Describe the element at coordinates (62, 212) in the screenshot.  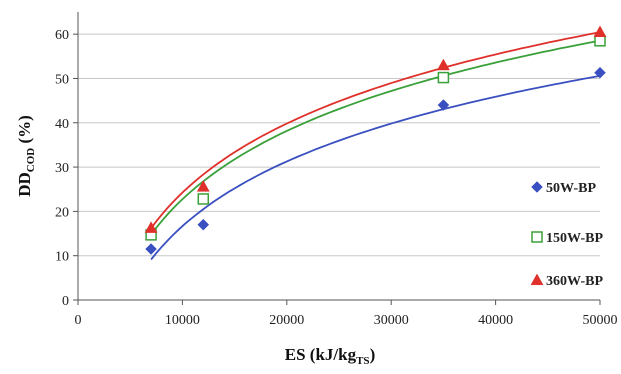
I see `tick-label-y: 20` at that location.